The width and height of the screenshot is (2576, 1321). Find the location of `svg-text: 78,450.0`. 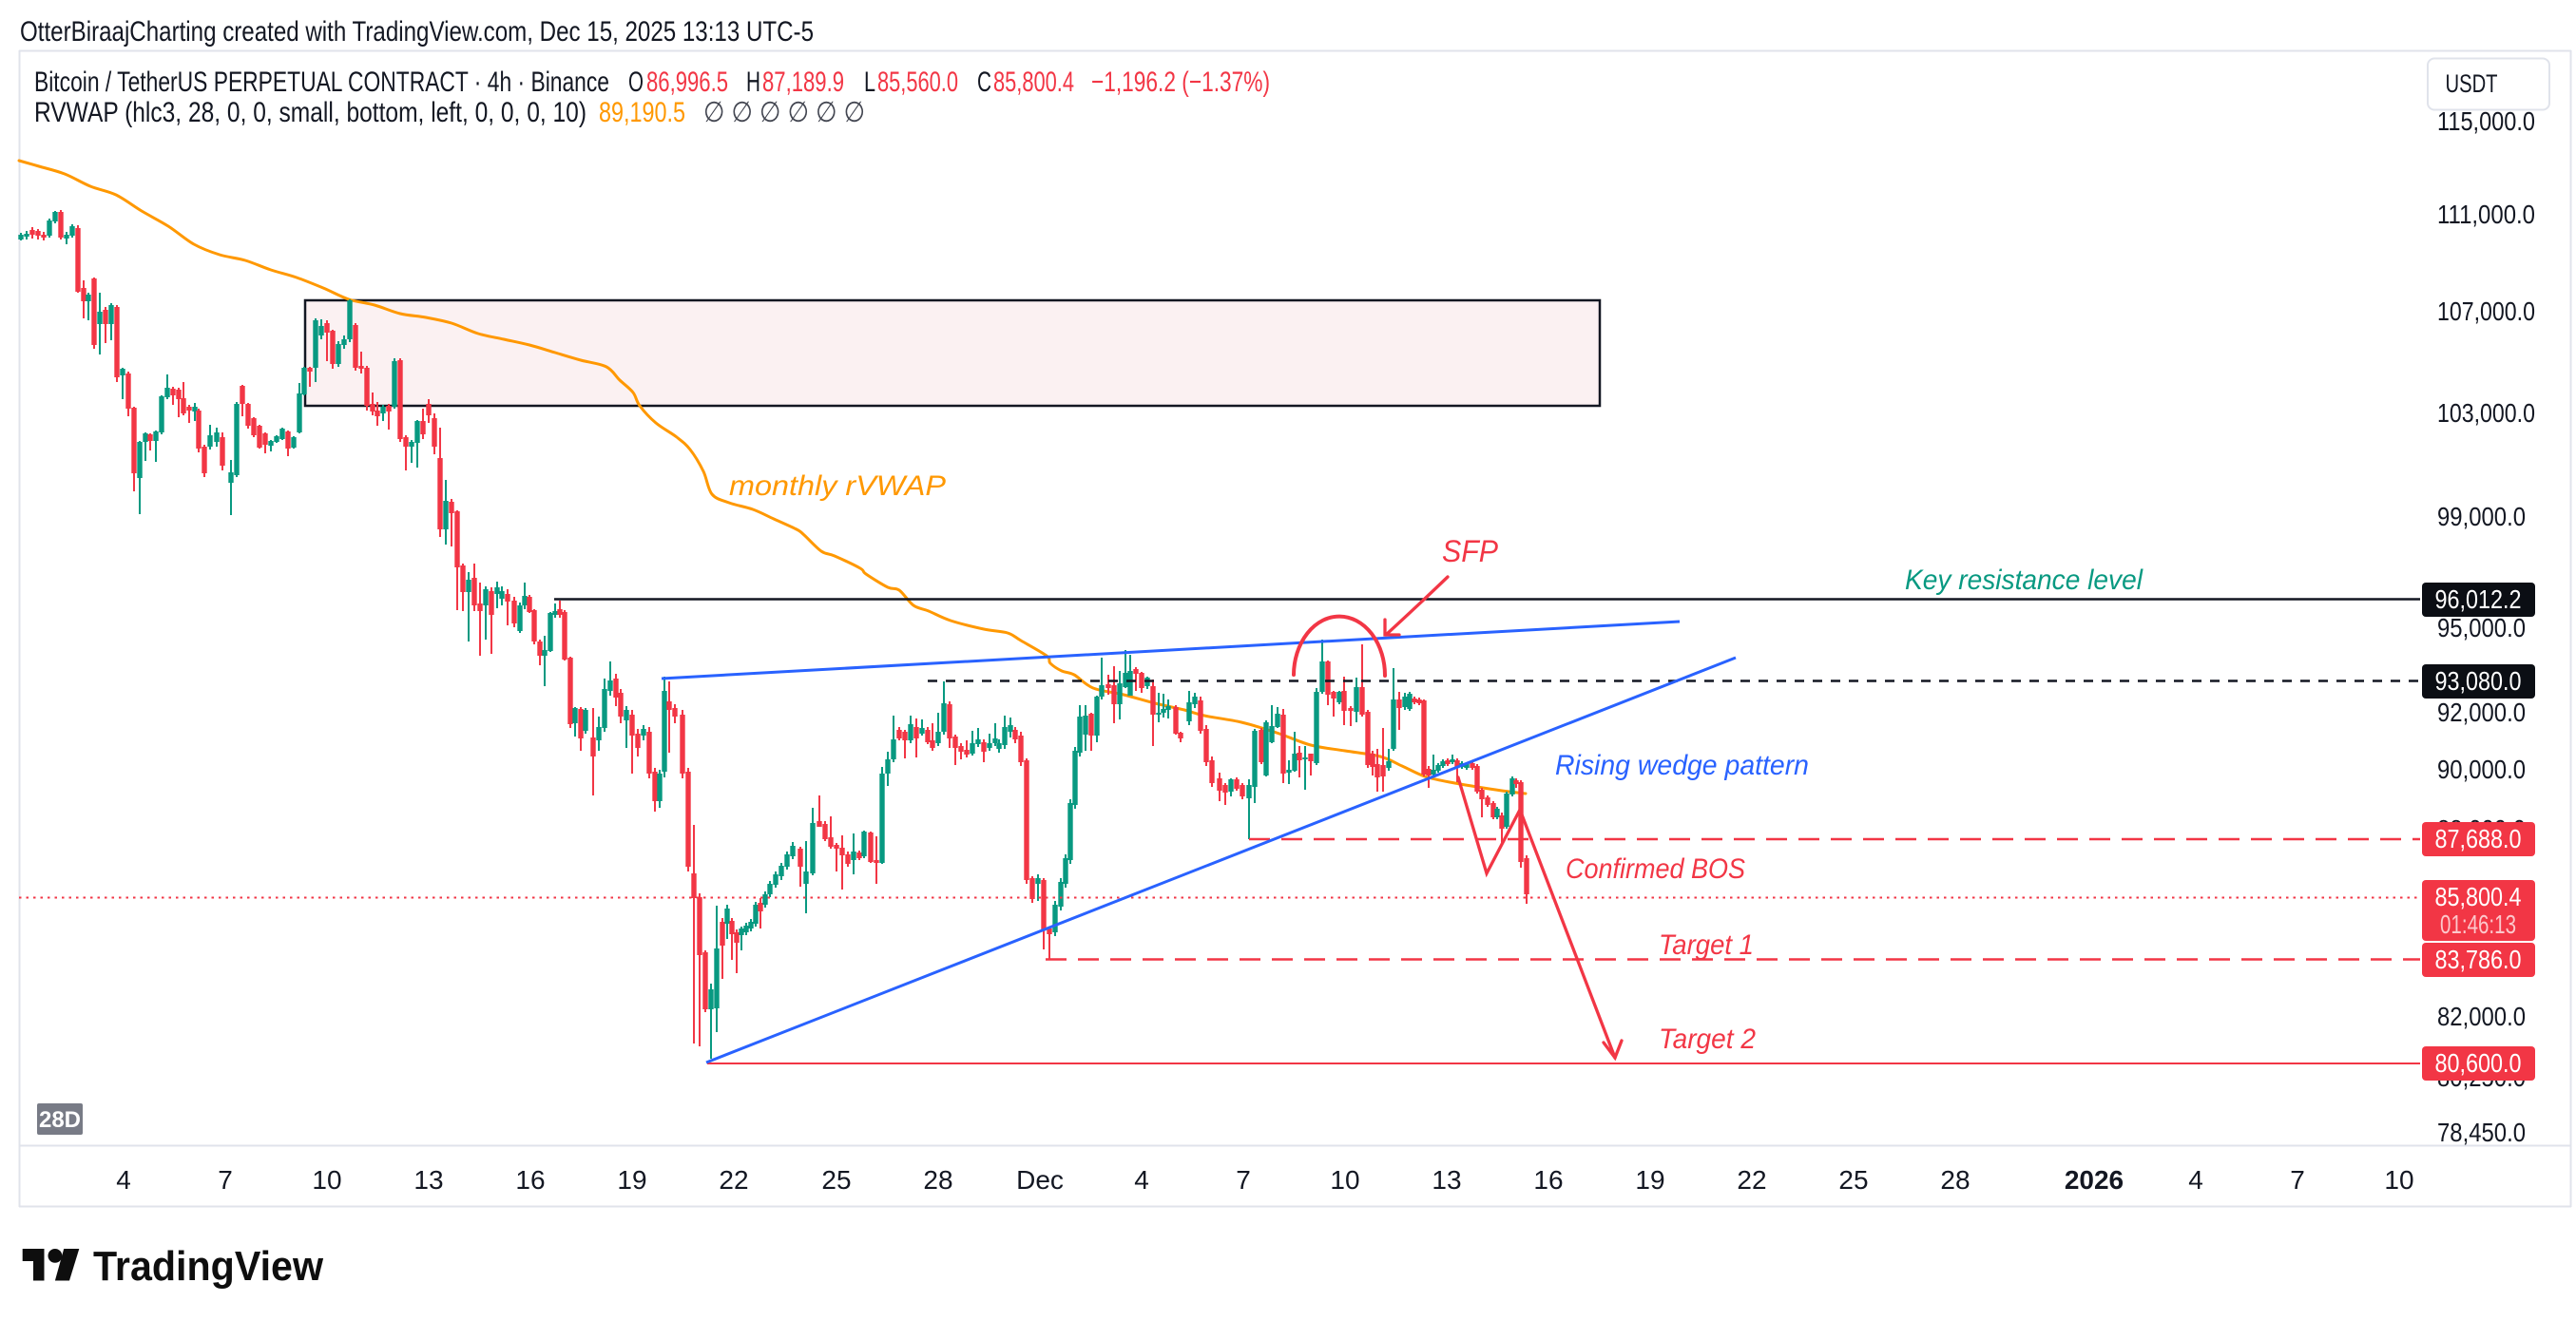

svg-text: 78,450.0 is located at coordinates (2481, 1132).